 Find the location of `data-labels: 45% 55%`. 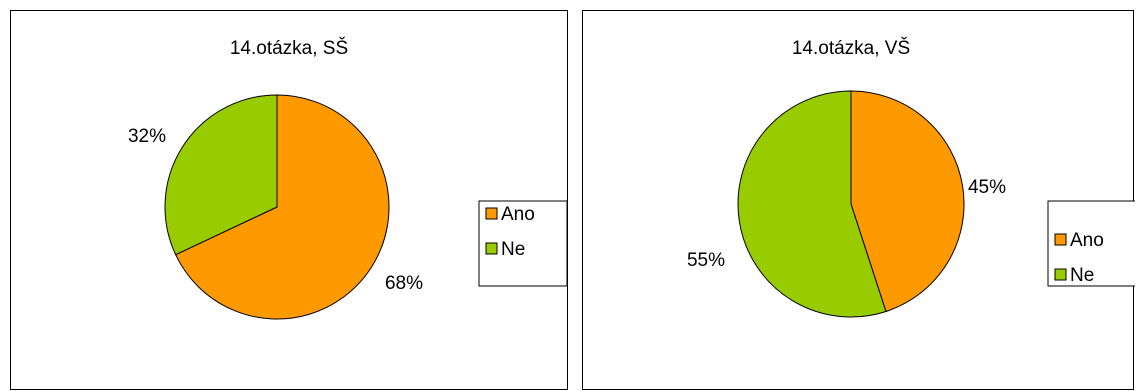

data-labels: 45% 55% is located at coordinates (846, 224).